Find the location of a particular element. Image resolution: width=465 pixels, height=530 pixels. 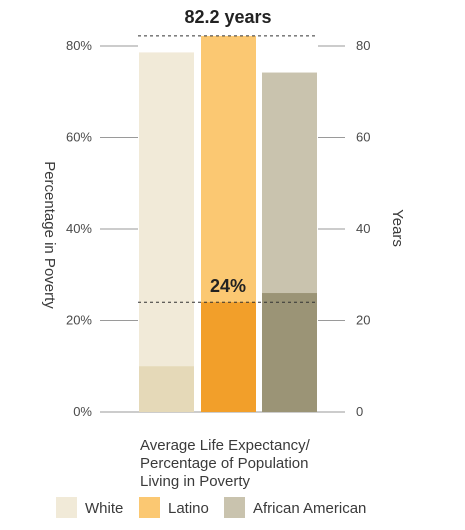

right-tick-label: 40 is located at coordinates (363, 228).